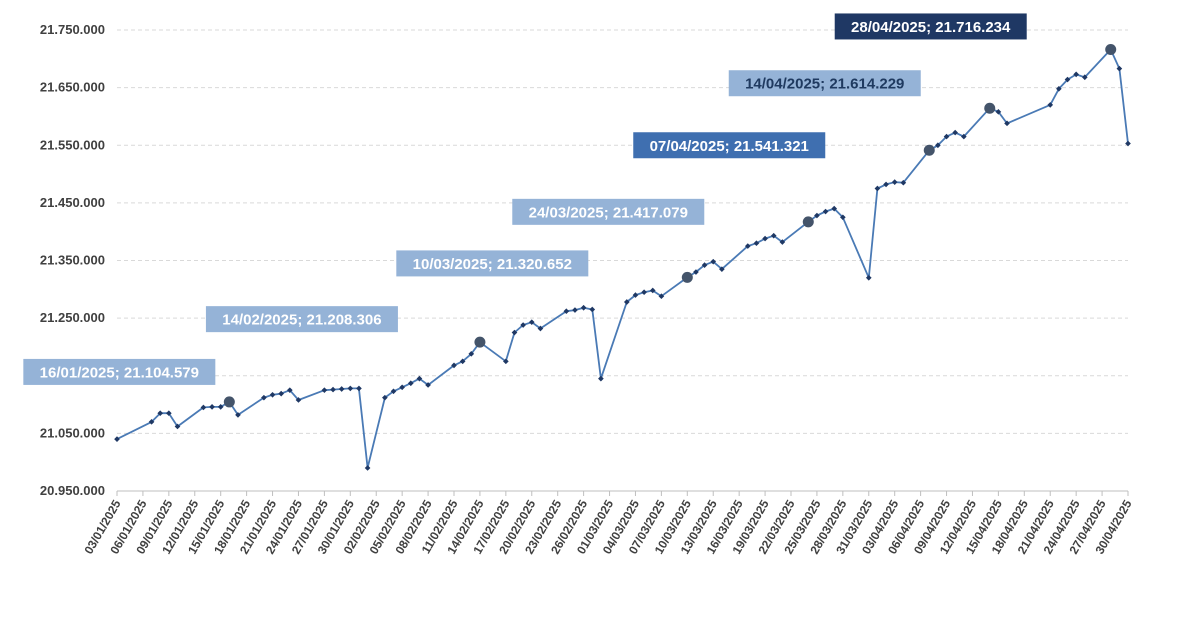 Image resolution: width=1200 pixels, height=621 pixels. I want to click on y-tick-label: 21.250.000, so click(72, 317).